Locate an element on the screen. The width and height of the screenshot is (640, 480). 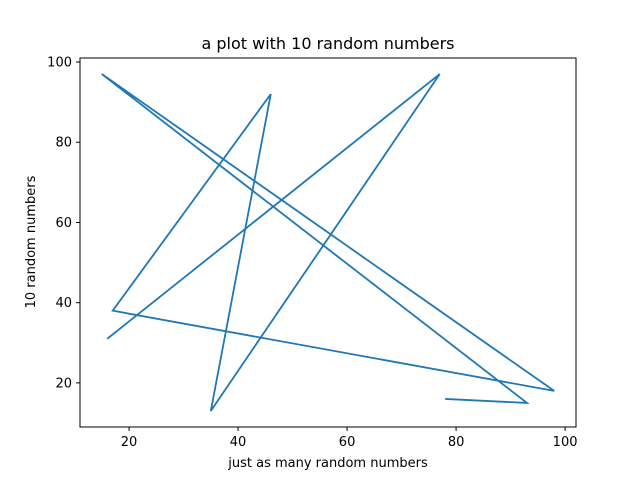
x-tick-label: 40 is located at coordinates (238, 442).